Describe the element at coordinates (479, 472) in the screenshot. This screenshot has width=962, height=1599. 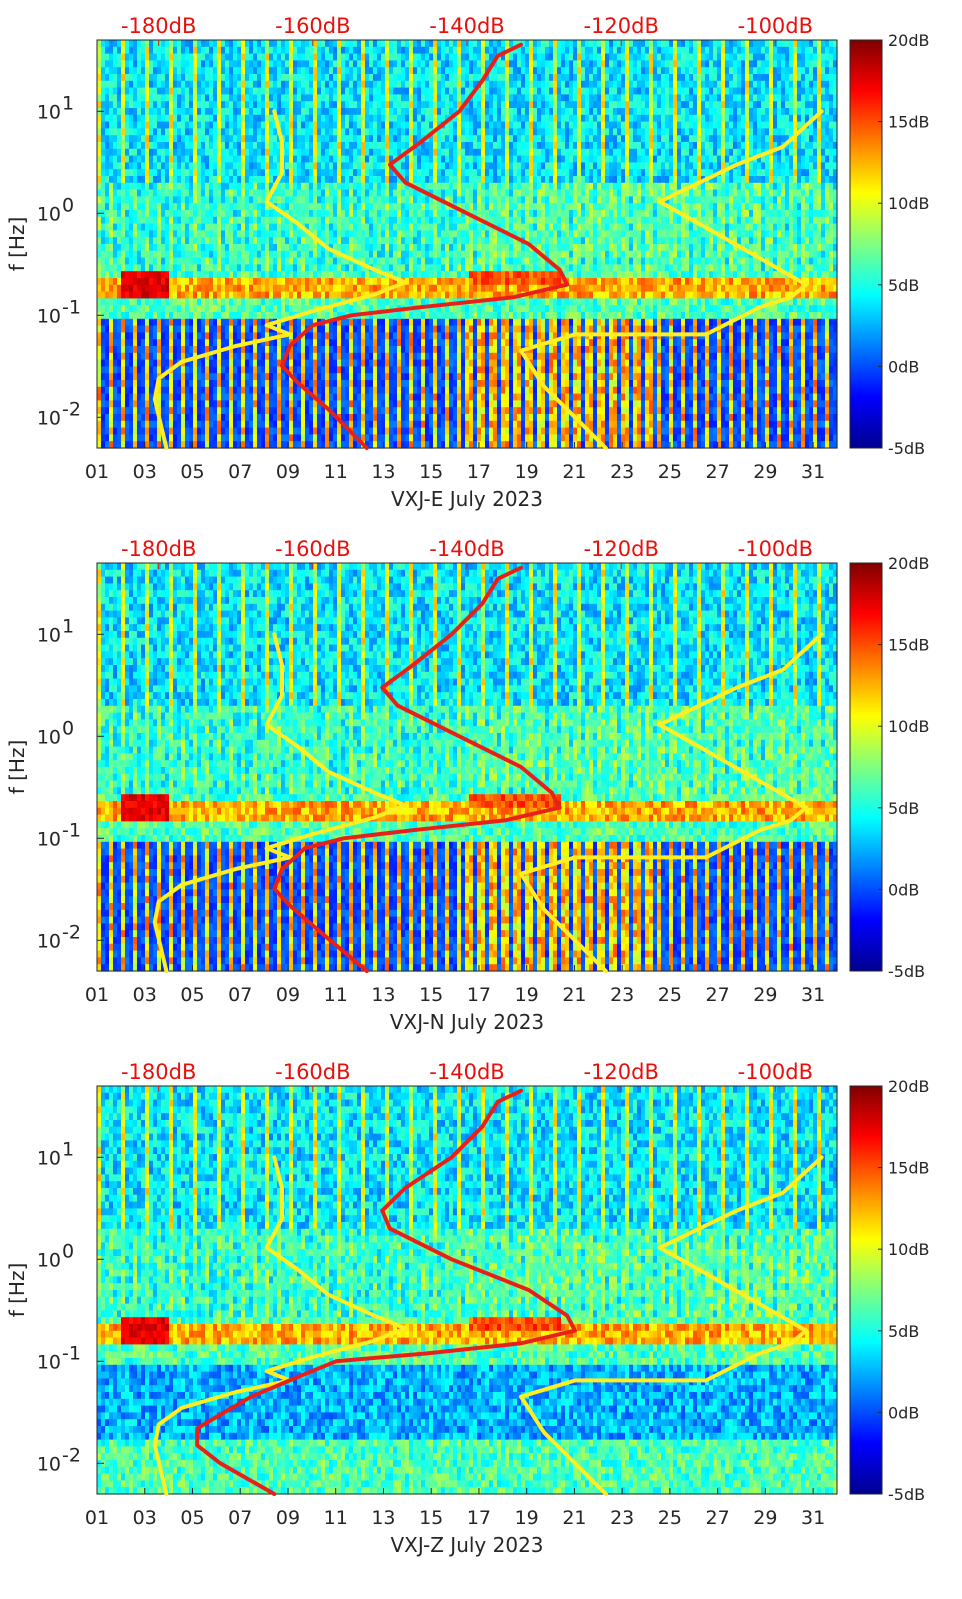
I see `x-tick-label: 17` at that location.